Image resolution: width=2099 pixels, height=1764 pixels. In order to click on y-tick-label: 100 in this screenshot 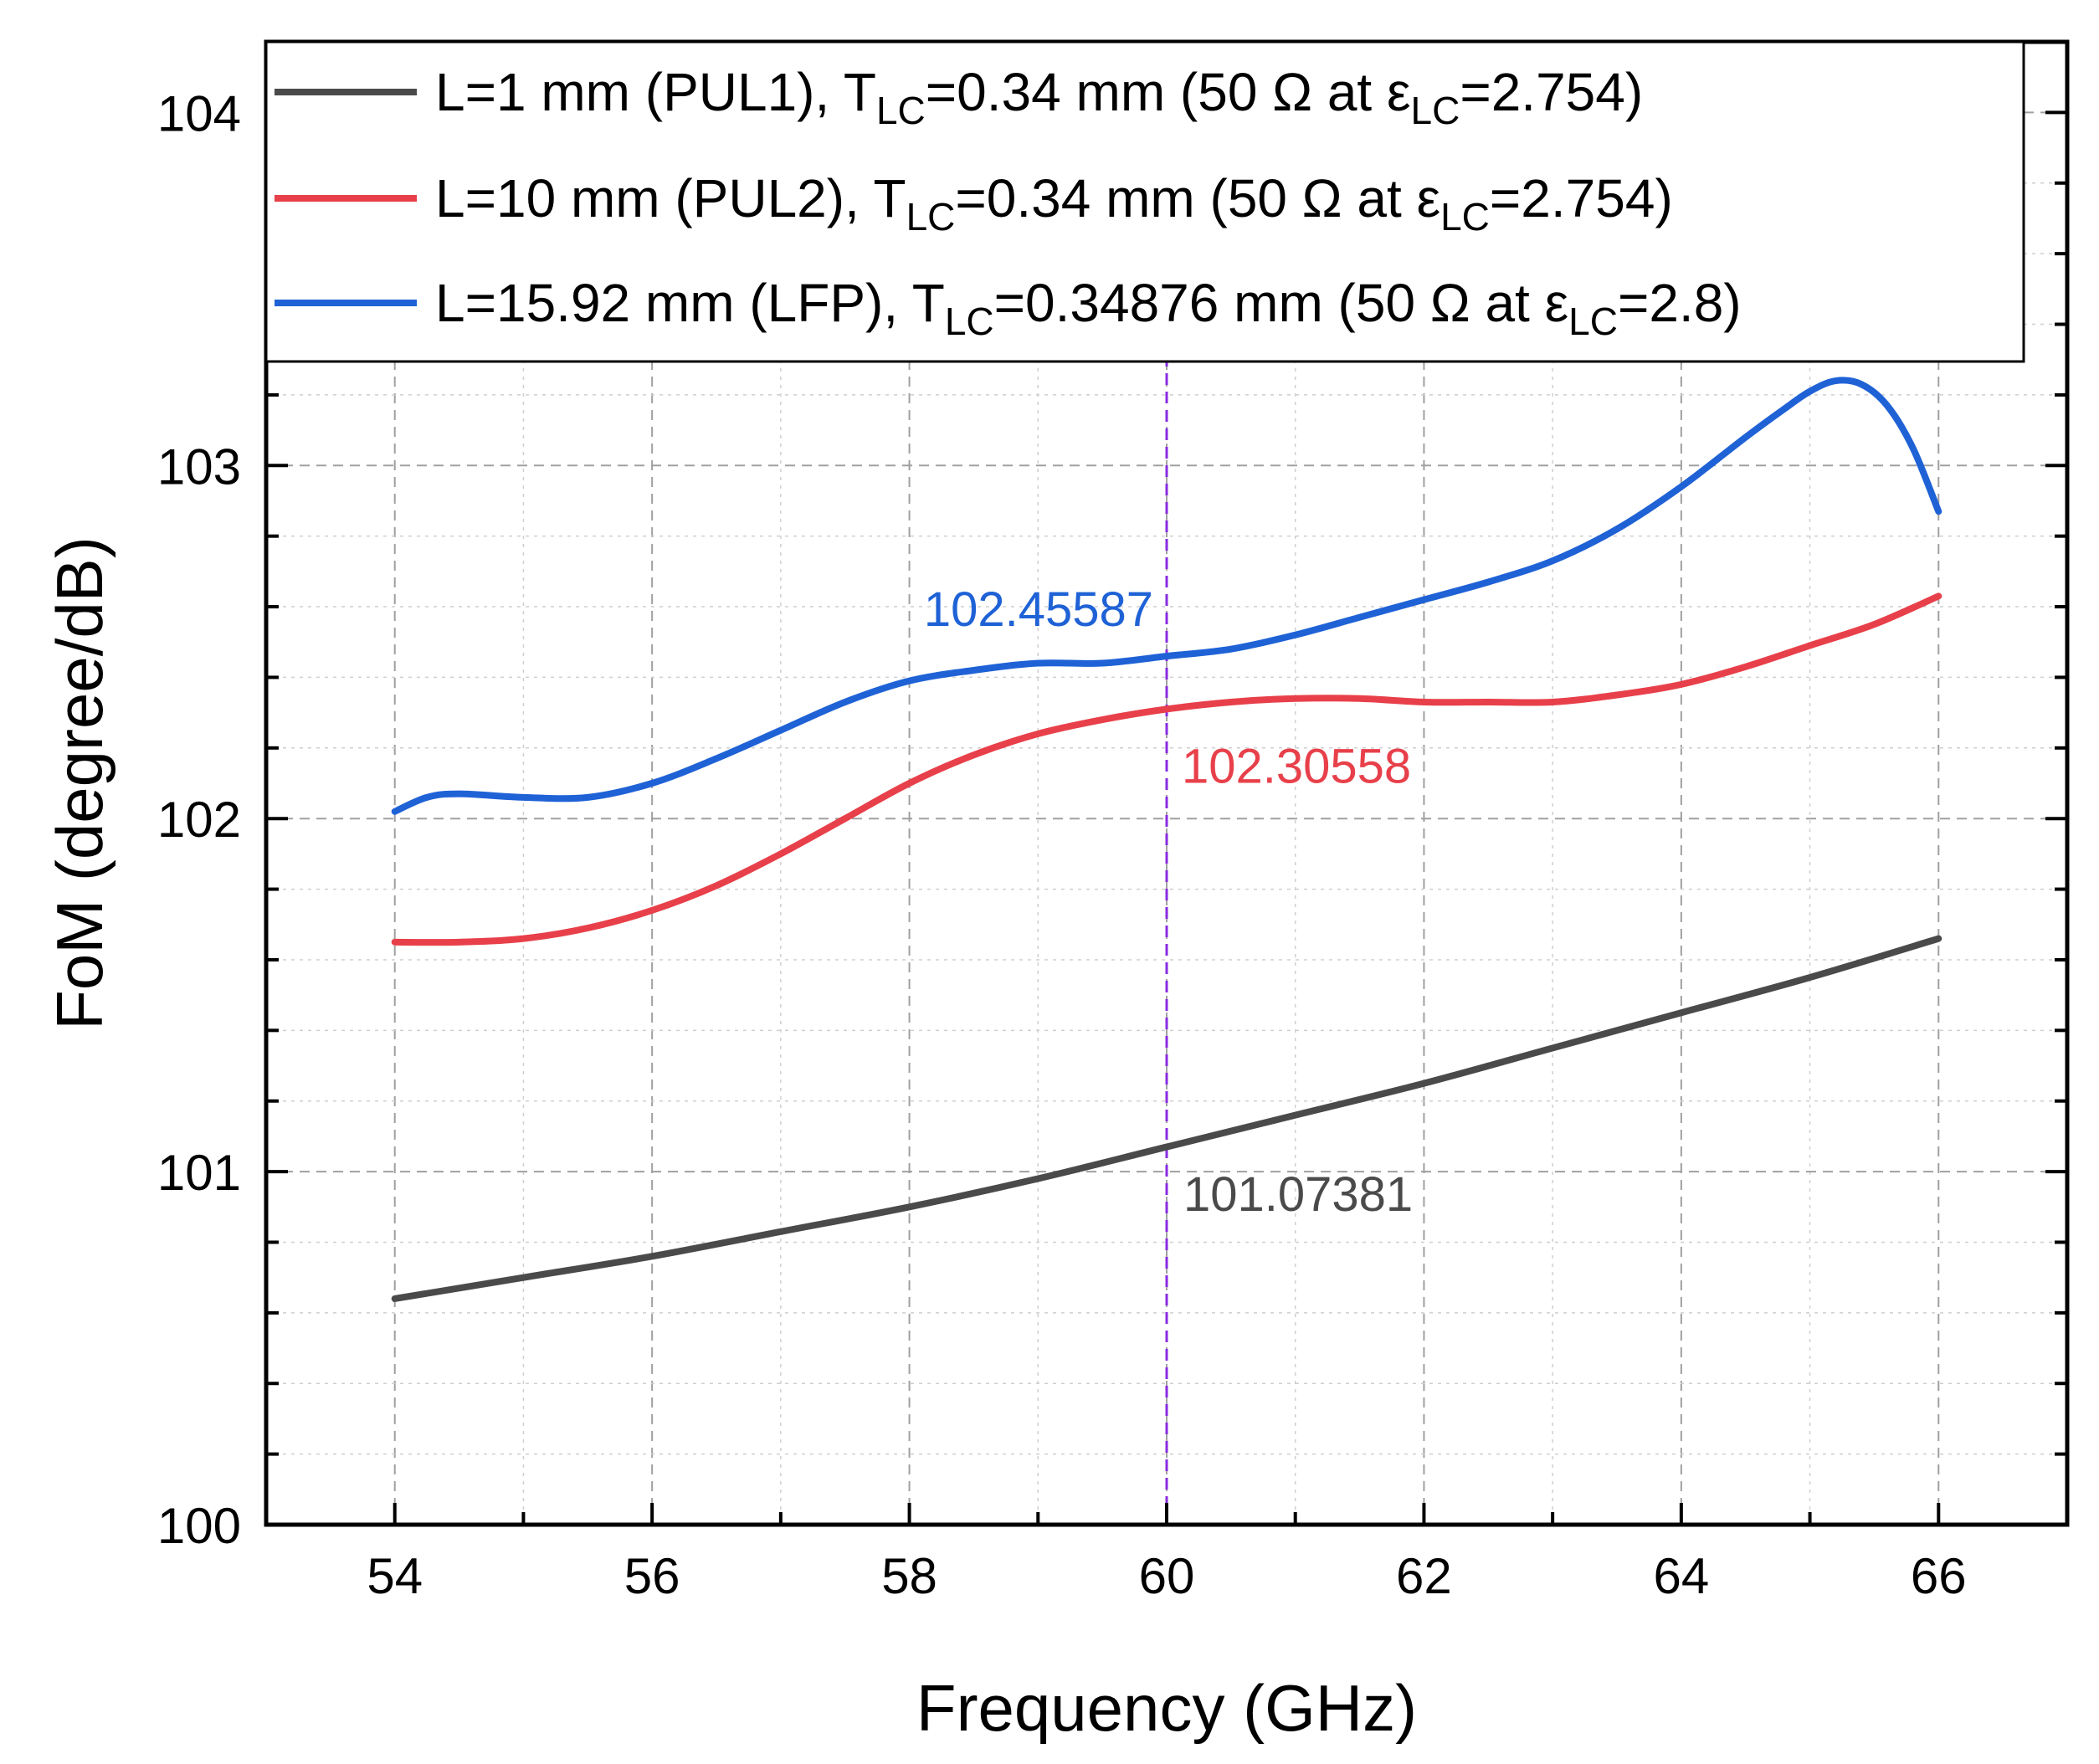, I will do `click(199, 1526)`.